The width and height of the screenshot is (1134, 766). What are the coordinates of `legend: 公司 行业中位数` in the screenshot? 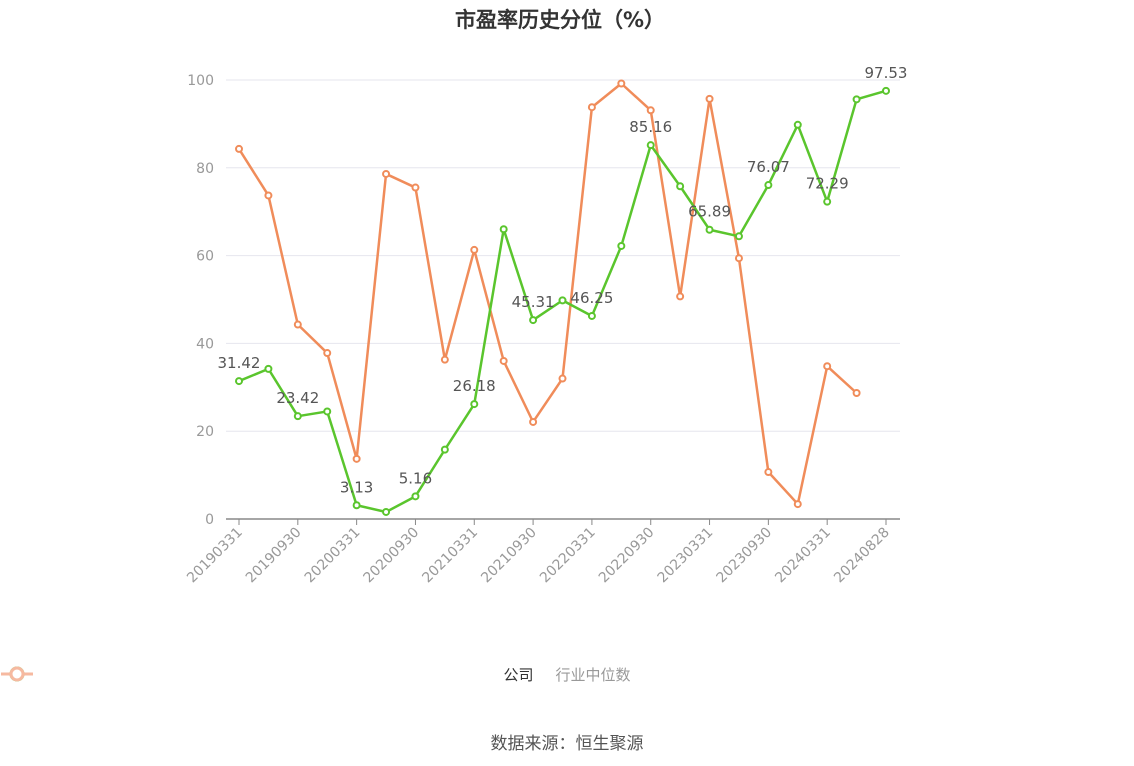 It's located at (567, 674).